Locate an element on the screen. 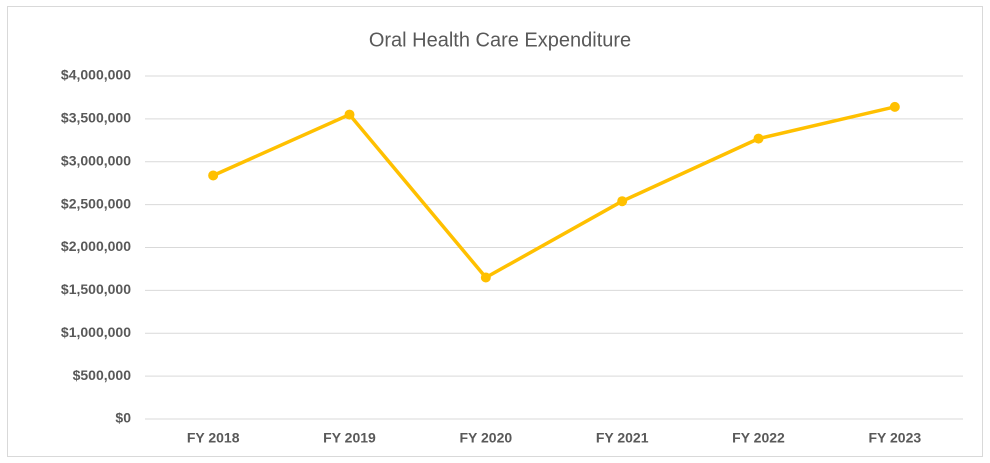  x-tick-label: FY 2019 is located at coordinates (349, 438).